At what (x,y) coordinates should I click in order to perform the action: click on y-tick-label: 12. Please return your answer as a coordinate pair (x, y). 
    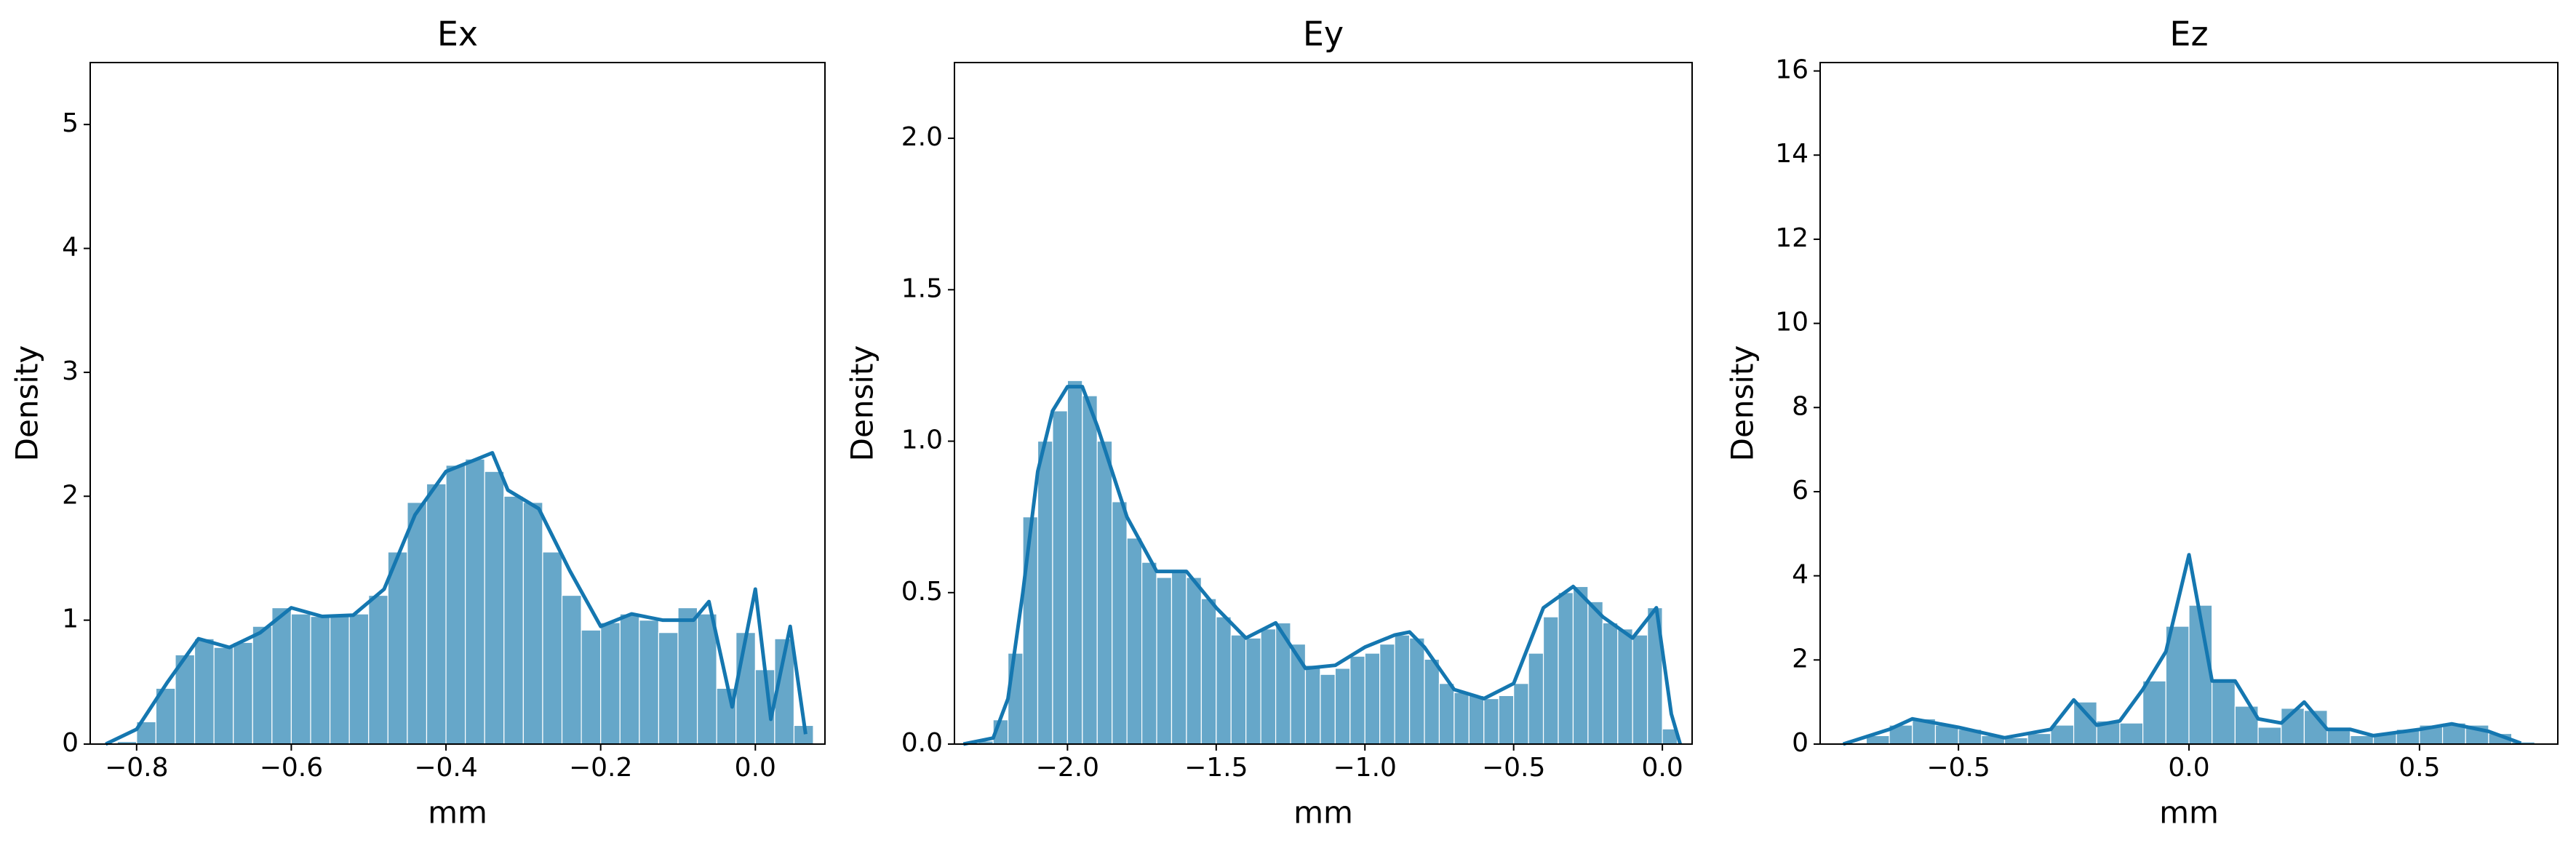
    Looking at the image, I should click on (1792, 238).